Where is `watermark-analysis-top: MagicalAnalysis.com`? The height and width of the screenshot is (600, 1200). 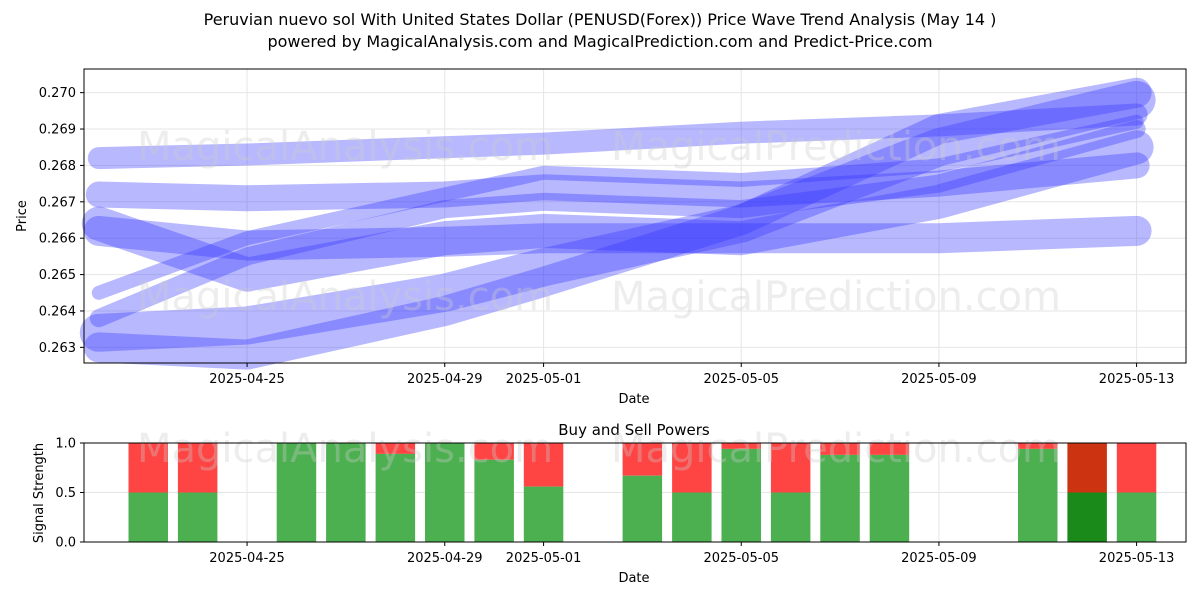
watermark-analysis-top: MagicalAnalysis.com is located at coordinates (345, 147).